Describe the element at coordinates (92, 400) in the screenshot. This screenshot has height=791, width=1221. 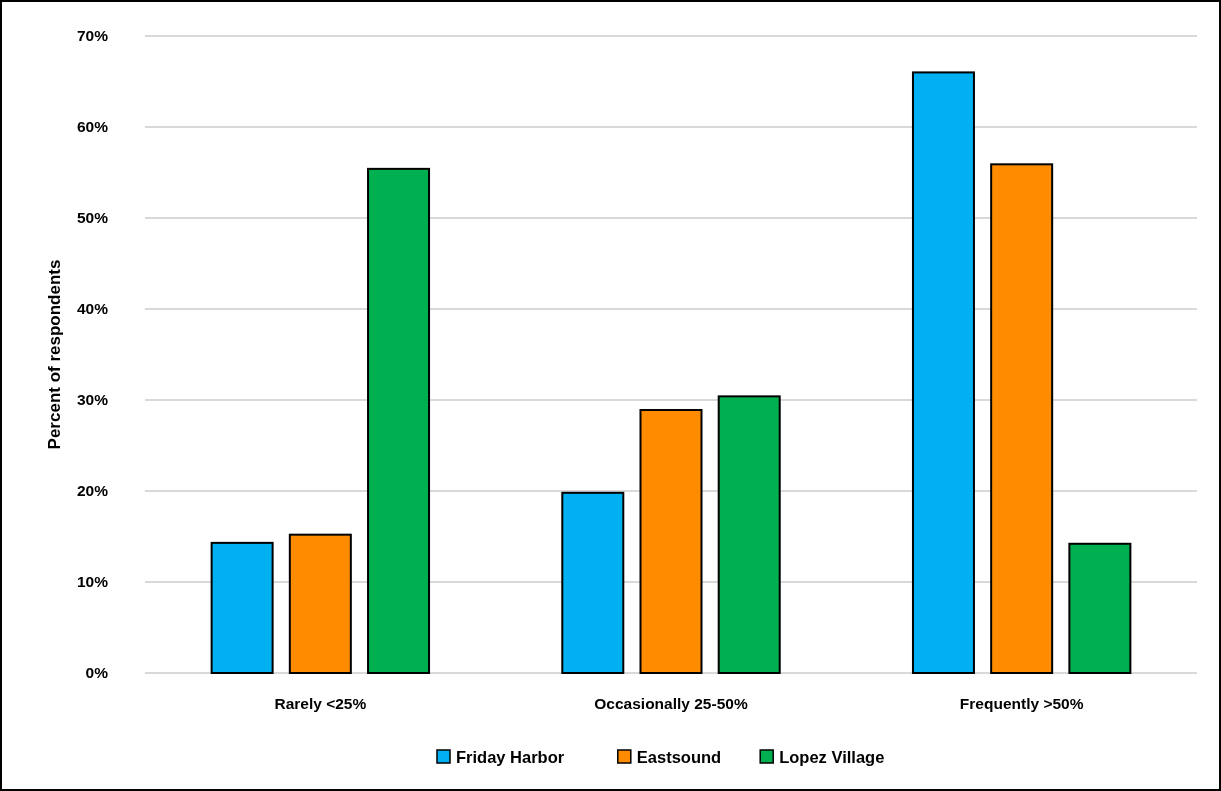
I see `y-tick-label: 30%` at that location.